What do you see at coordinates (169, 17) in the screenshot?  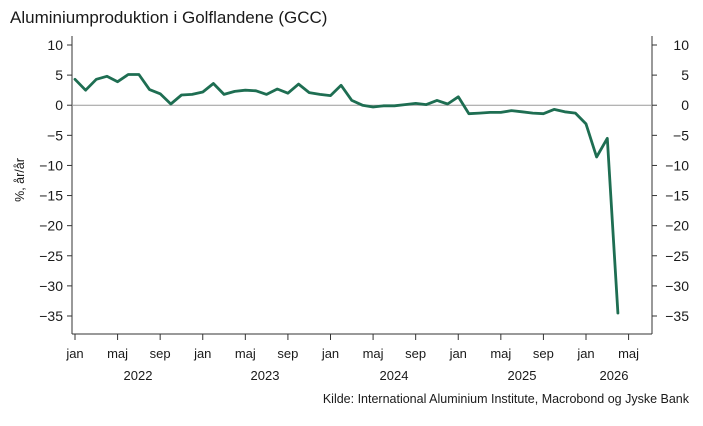 I see `chart-title: Aluminiumproduktion i Golflandene (GCC)` at bounding box center [169, 17].